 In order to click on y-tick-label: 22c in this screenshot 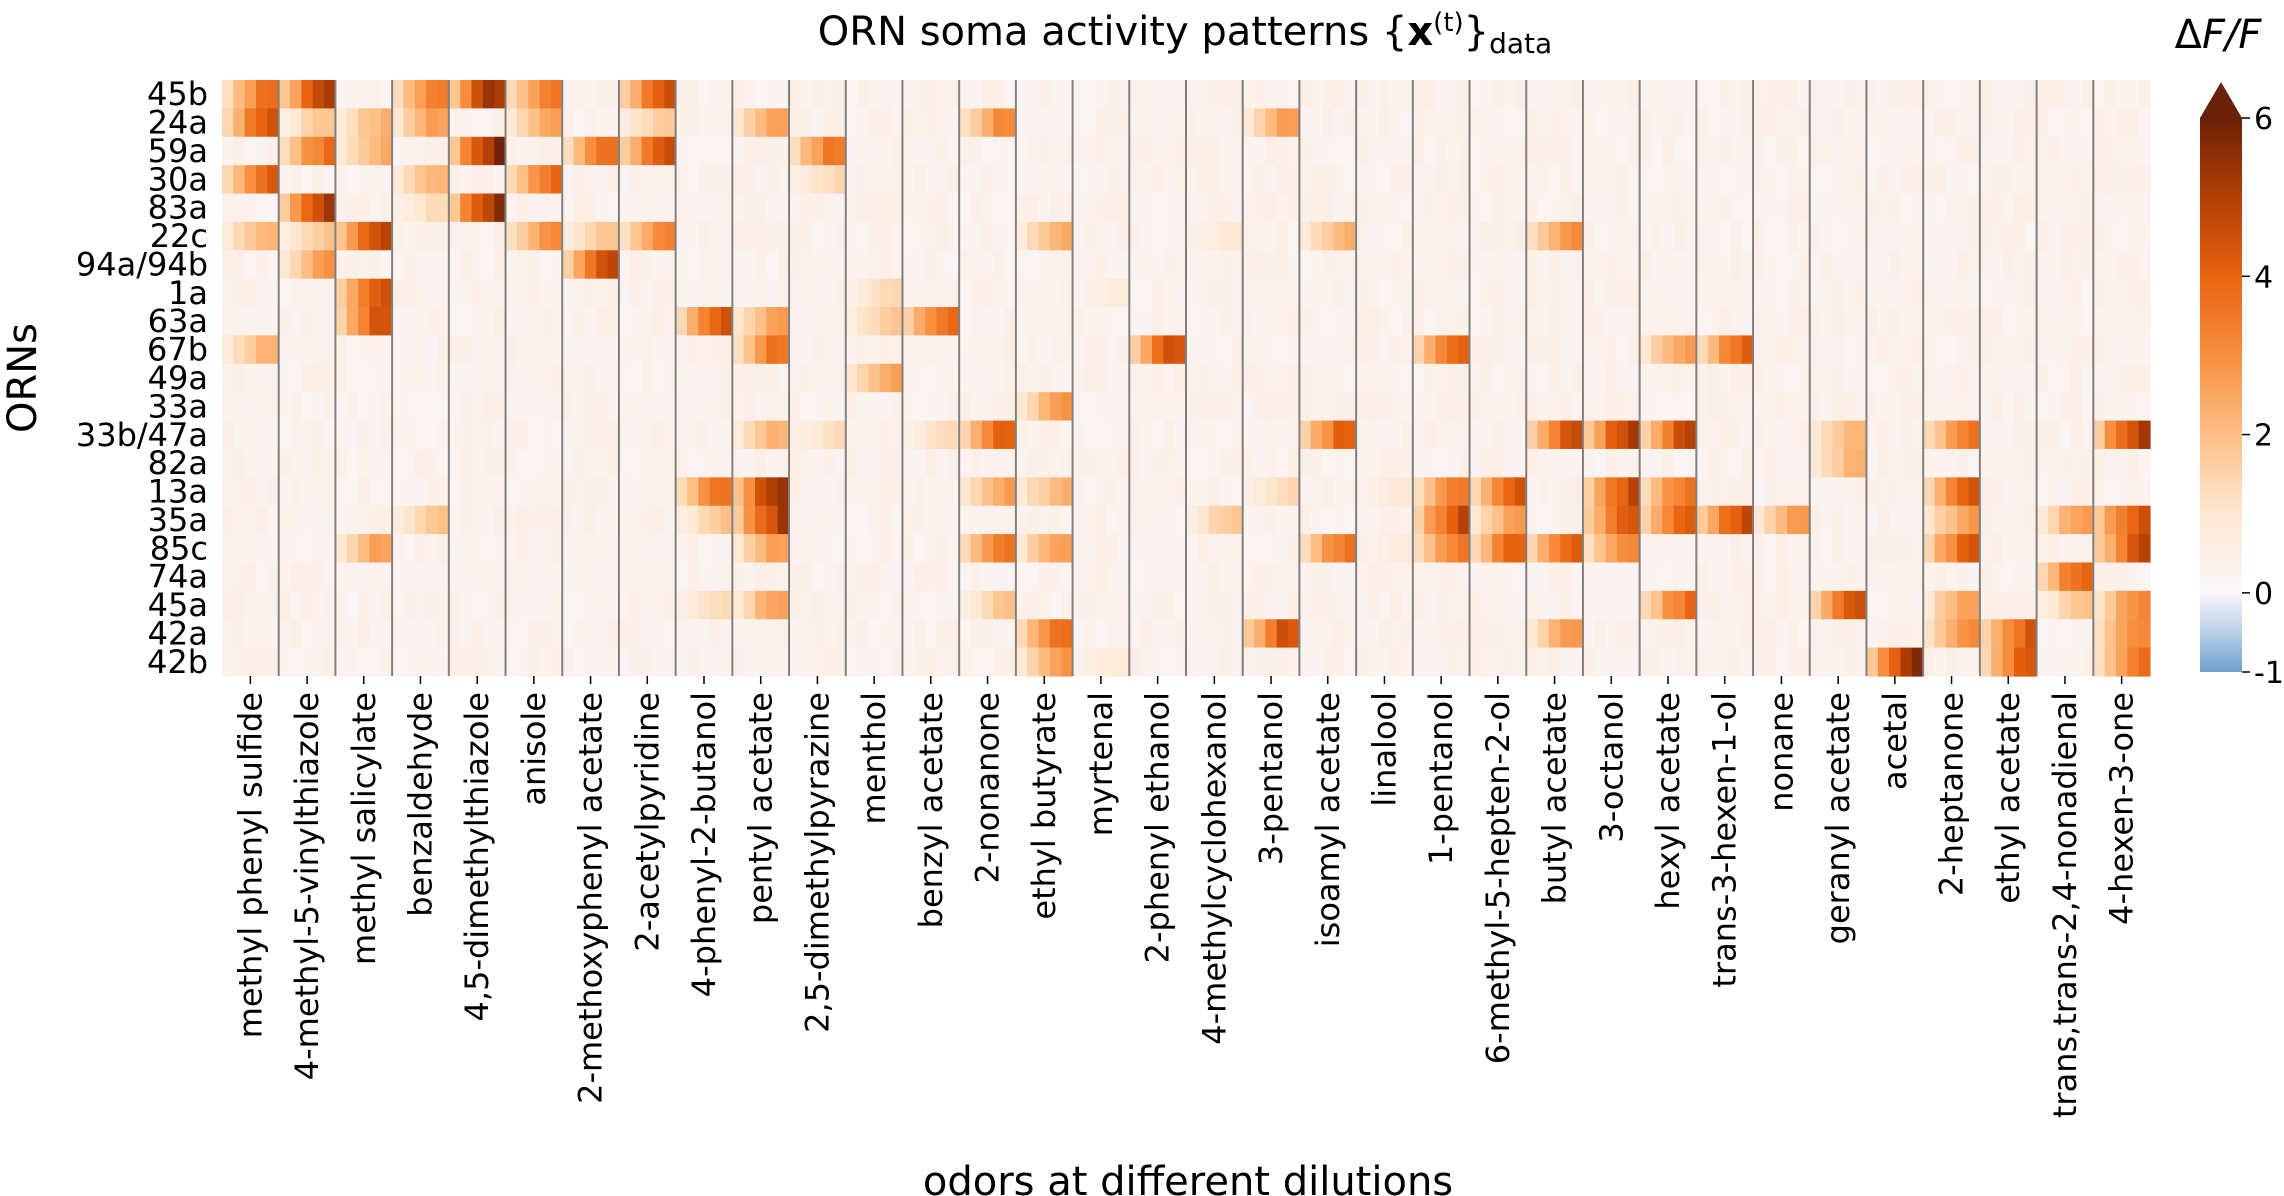, I will do `click(179, 236)`.